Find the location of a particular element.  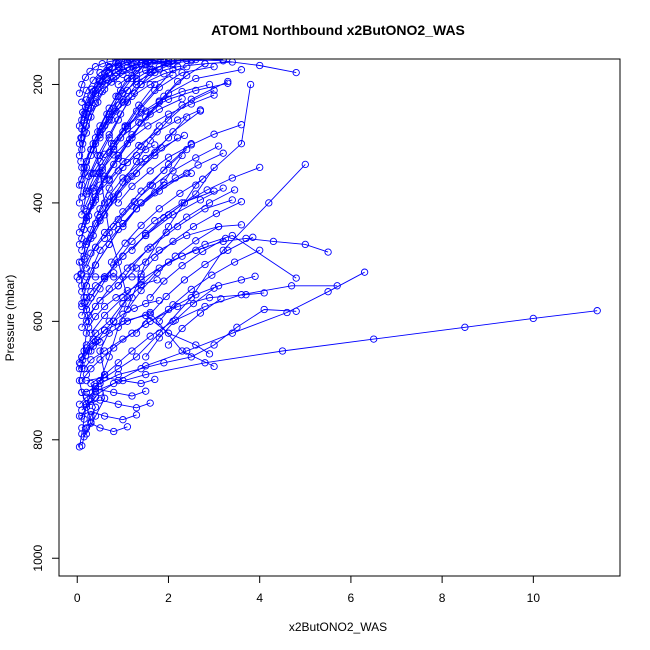

chart-title: ATOM1 Northbound x2ButONO2_WAS is located at coordinates (338, 30).